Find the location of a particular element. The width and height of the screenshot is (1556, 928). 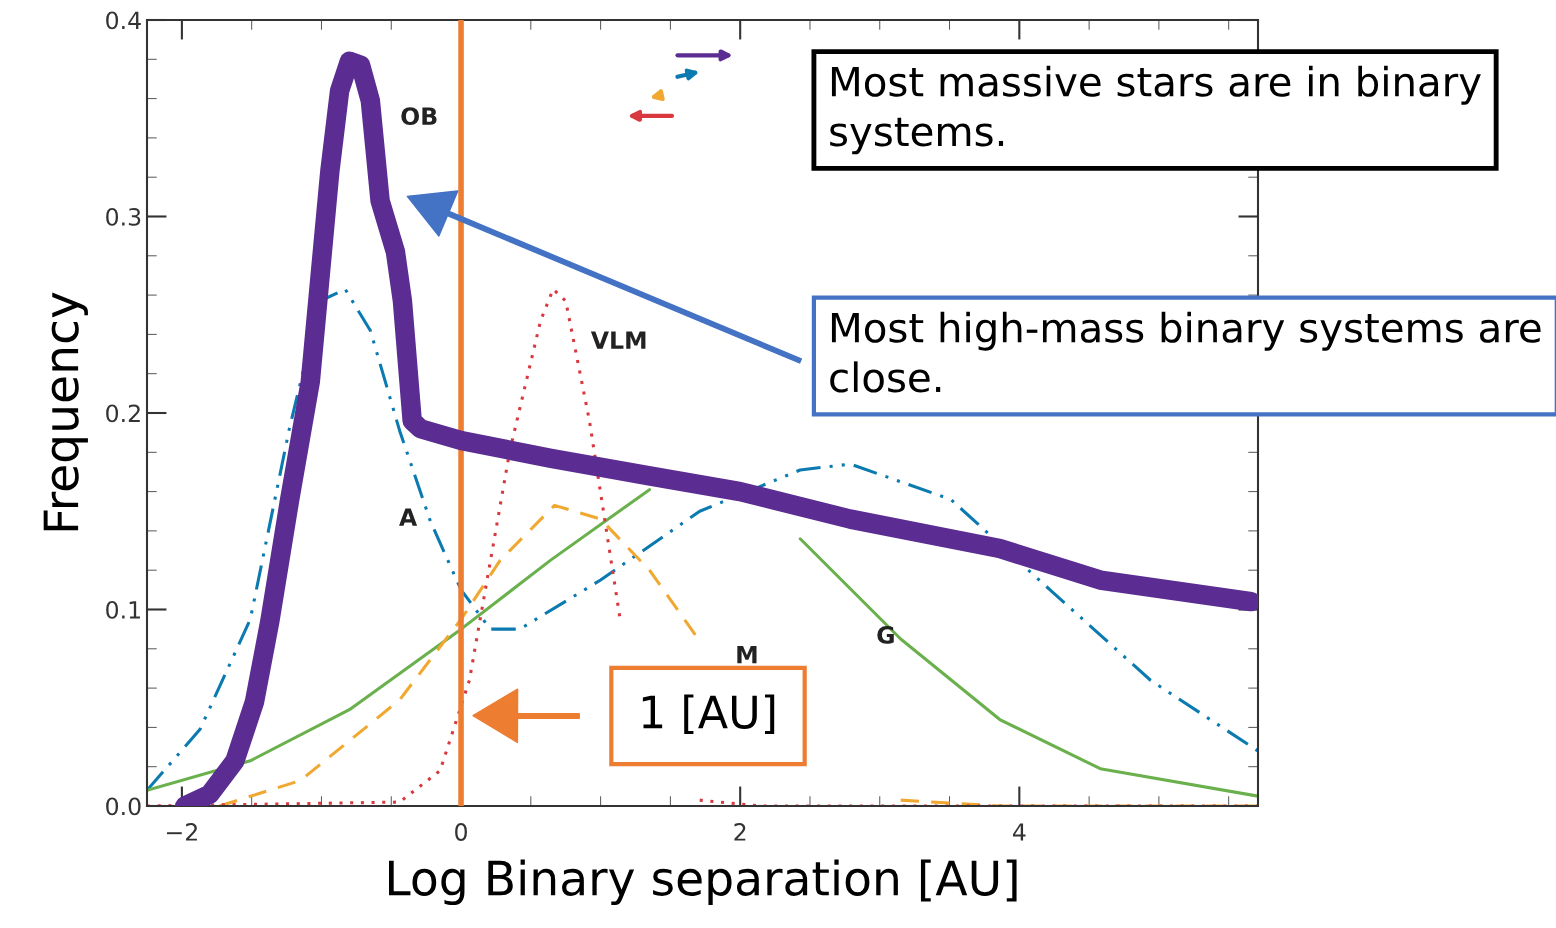

annotation: G is located at coordinates (885, 635).